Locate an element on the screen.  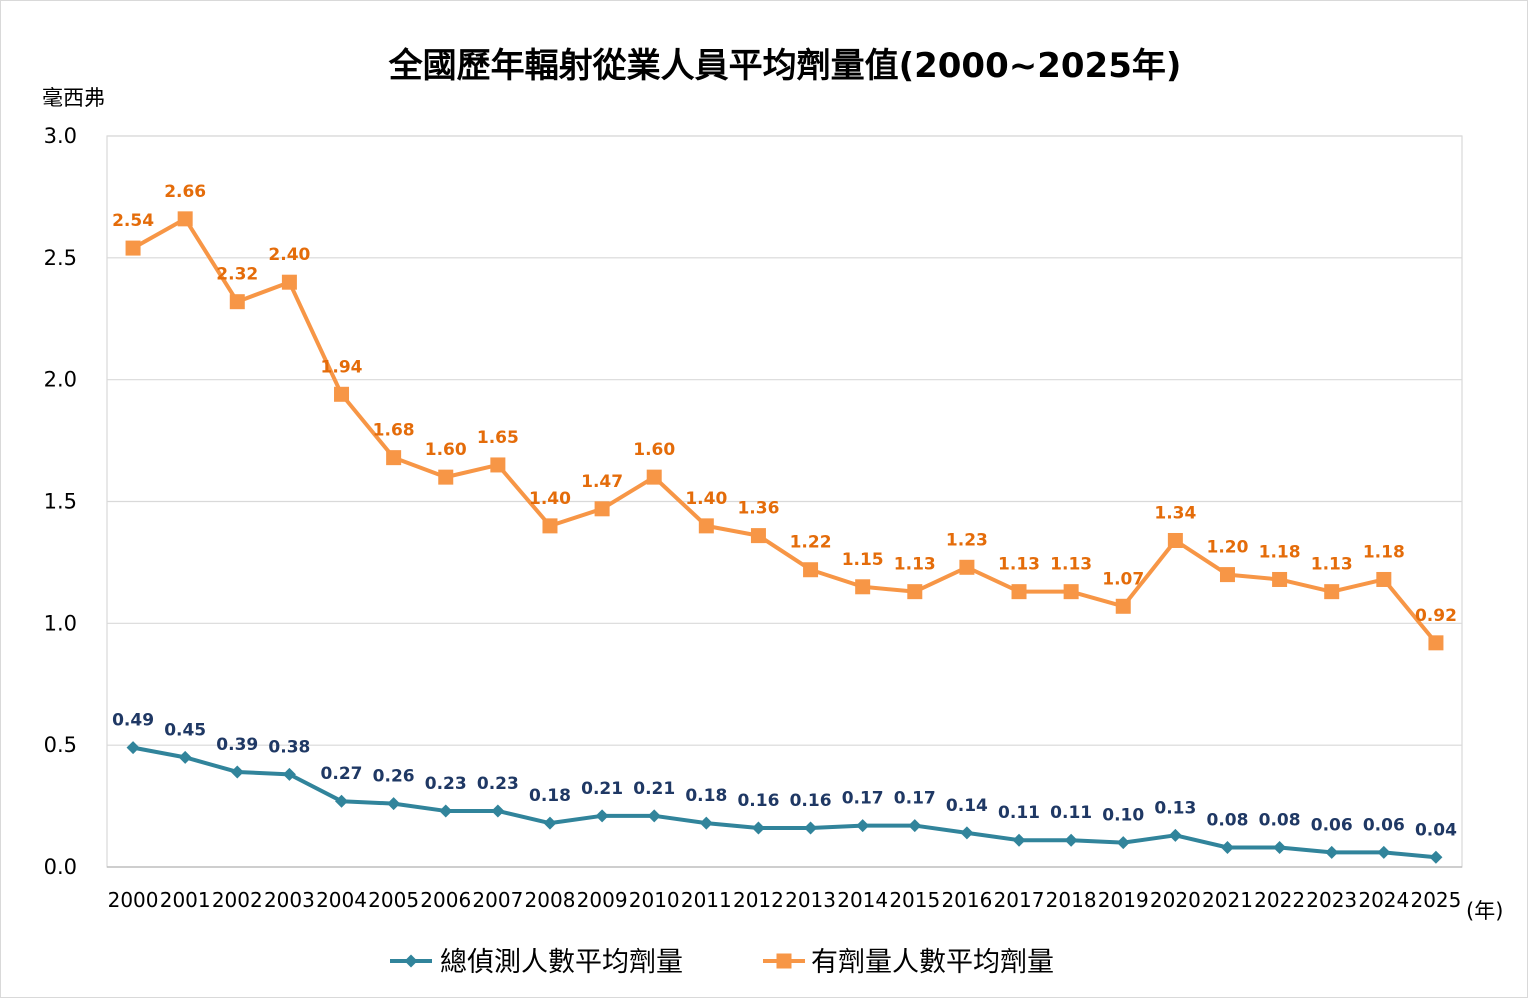
y-tick-label: 2.5 is located at coordinates (60, 258).